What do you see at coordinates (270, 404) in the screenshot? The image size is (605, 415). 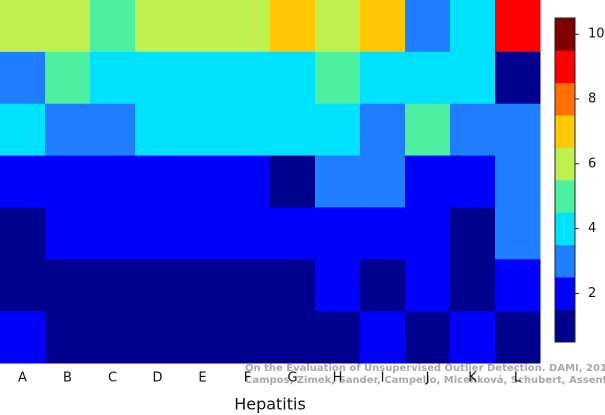 I see `x-axis-label: Hepatitis` at bounding box center [270, 404].